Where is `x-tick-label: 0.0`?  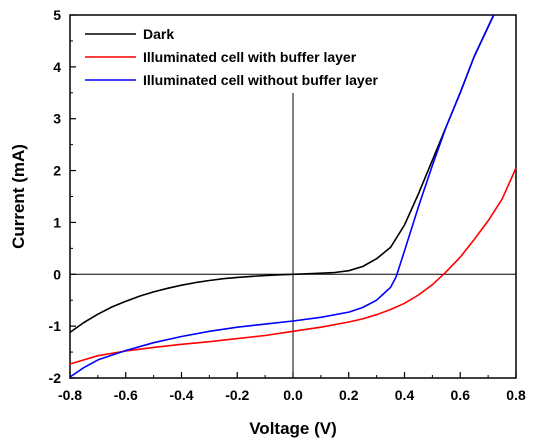 x-tick-label: 0.0 is located at coordinates (293, 395).